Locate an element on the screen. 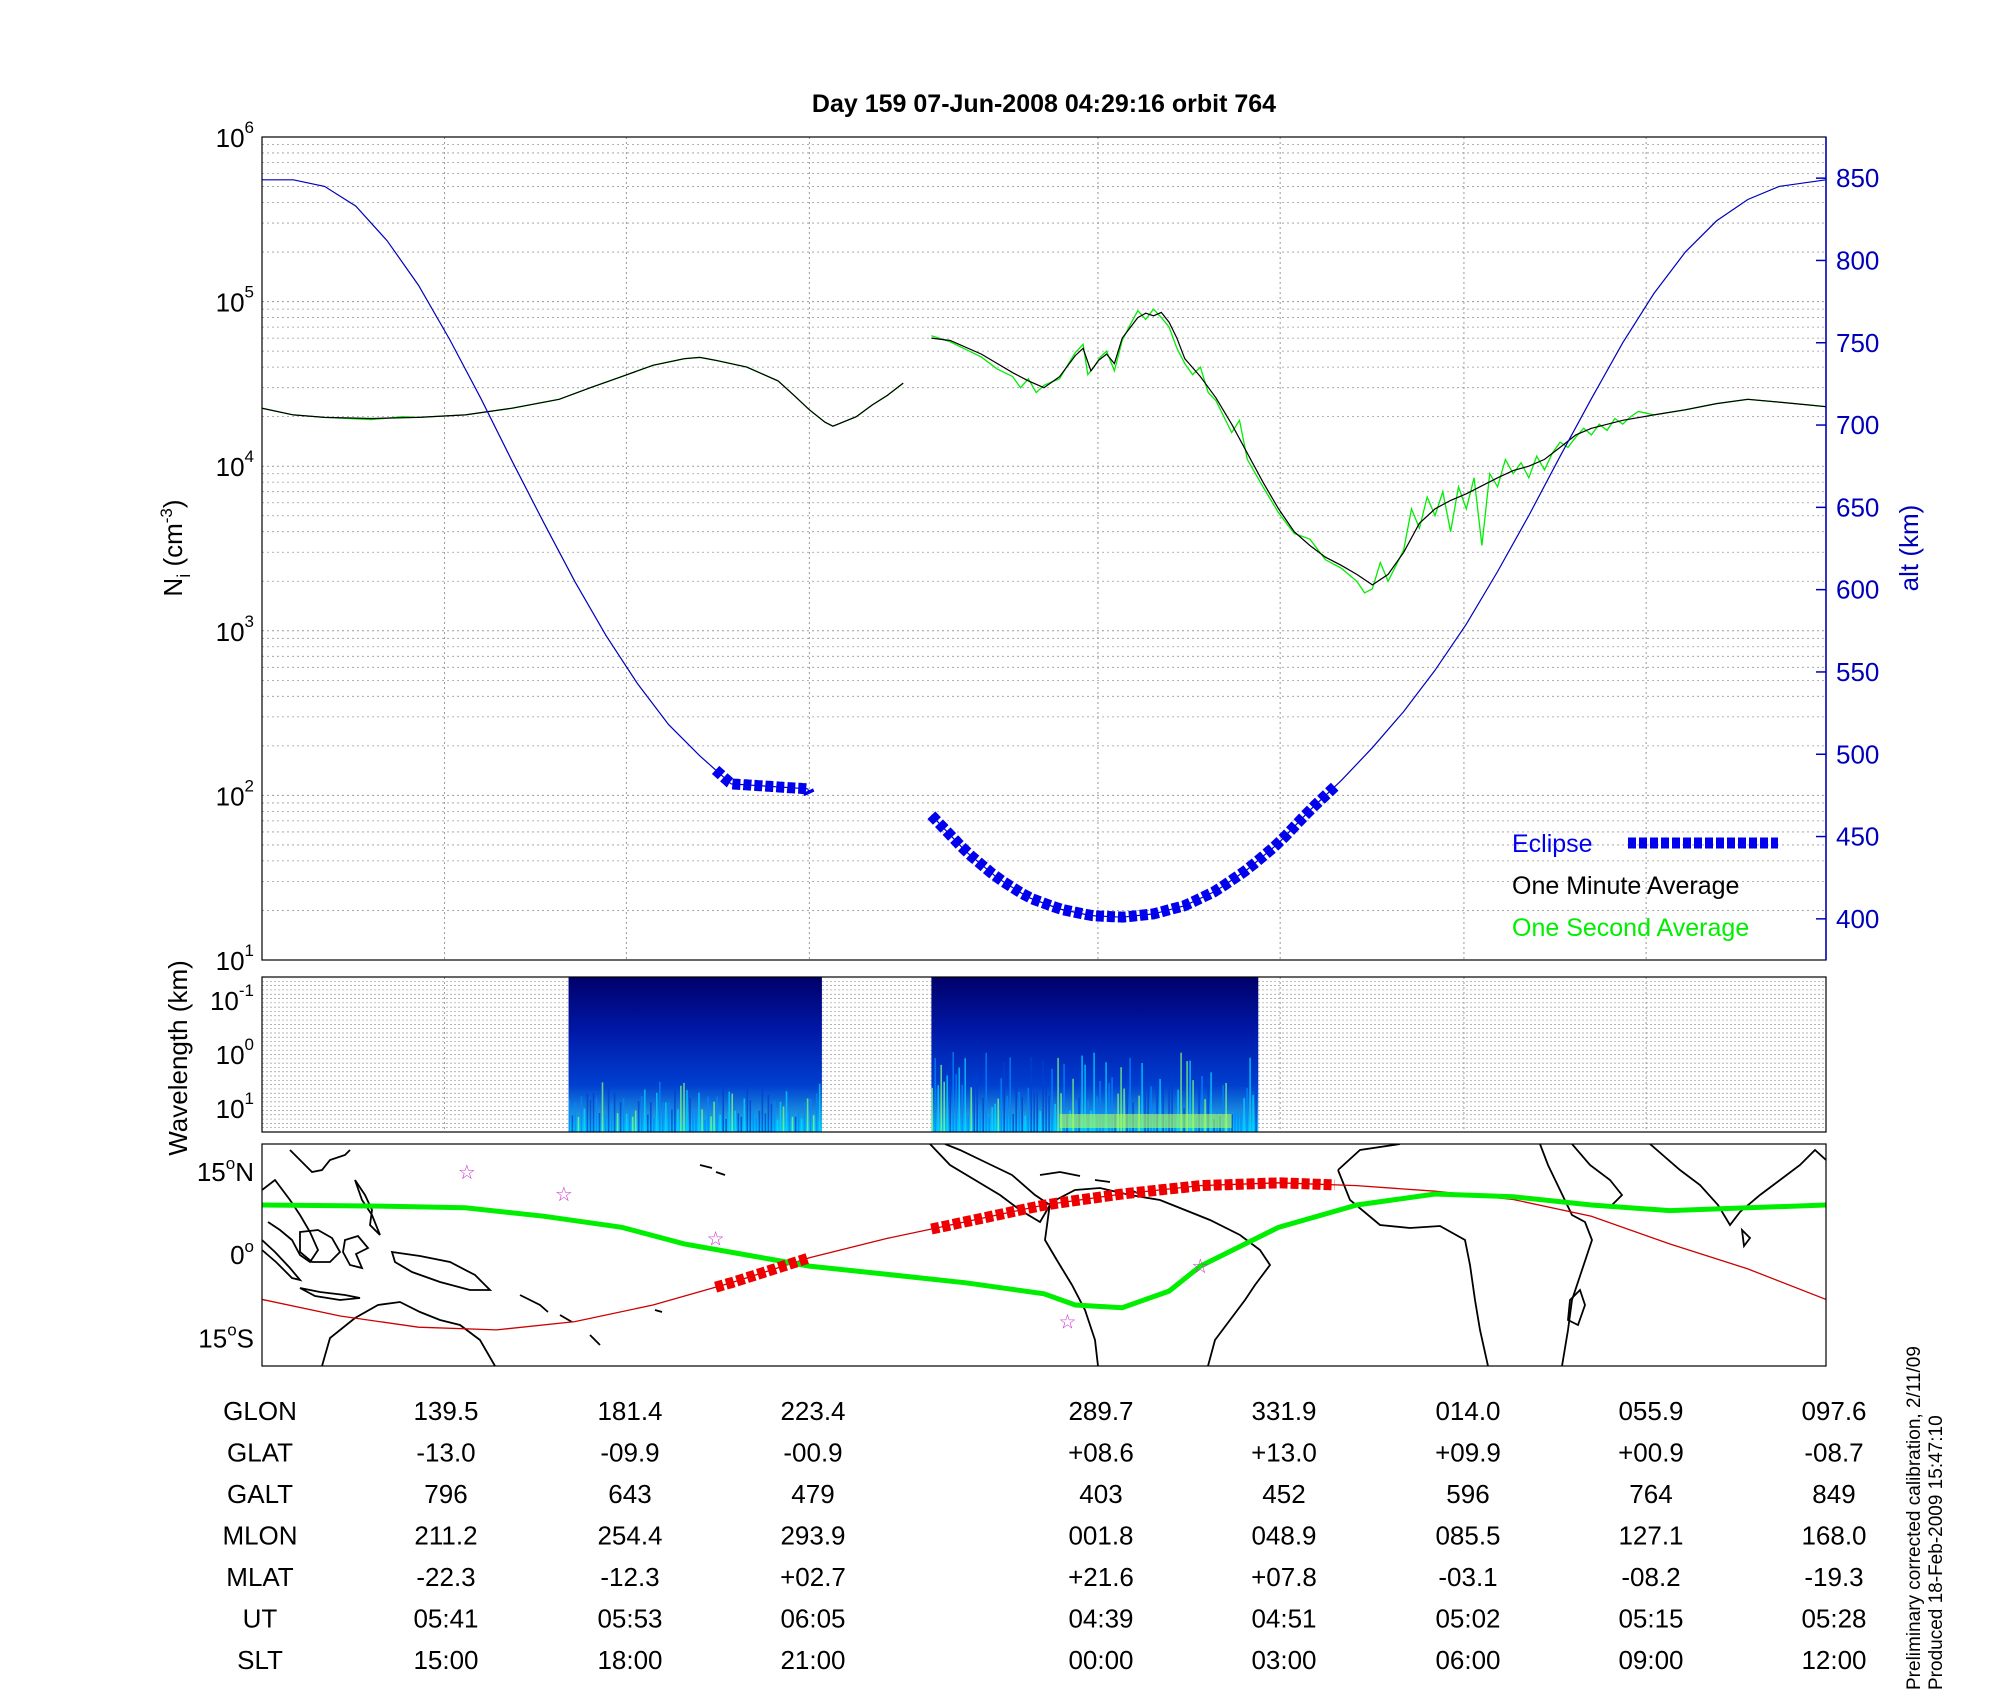  altitude-tick-label: 600 is located at coordinates (1857, 590).